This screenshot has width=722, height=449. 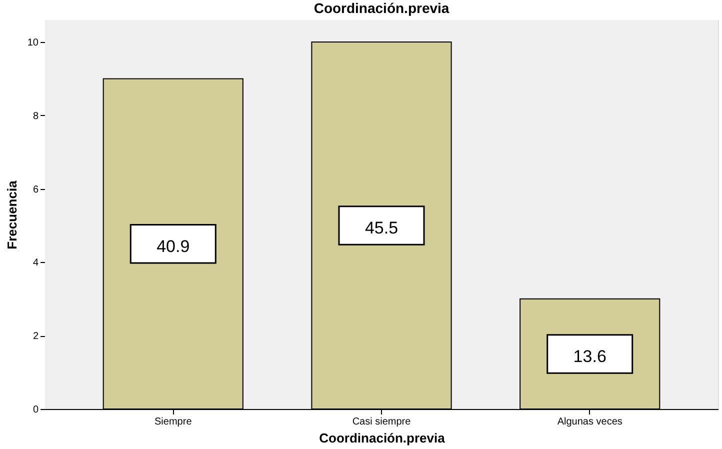 I want to click on annotation: 13.6, so click(x=589, y=356).